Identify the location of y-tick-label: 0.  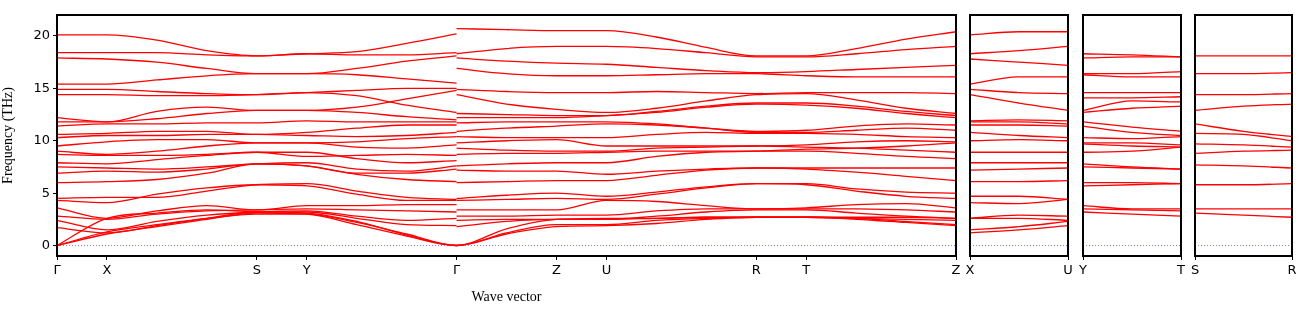
(45, 244).